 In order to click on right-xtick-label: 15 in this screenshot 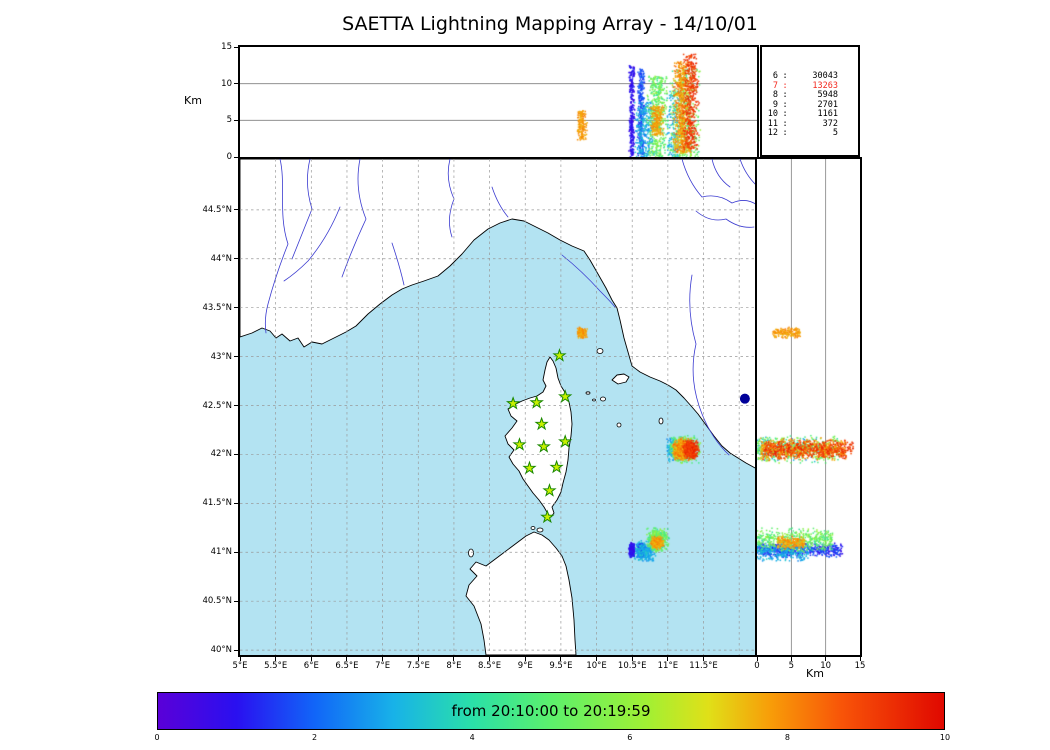, I will do `click(860, 666)`.